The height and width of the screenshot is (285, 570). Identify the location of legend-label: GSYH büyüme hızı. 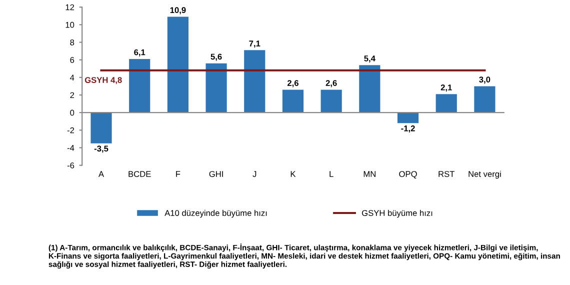
(397, 214).